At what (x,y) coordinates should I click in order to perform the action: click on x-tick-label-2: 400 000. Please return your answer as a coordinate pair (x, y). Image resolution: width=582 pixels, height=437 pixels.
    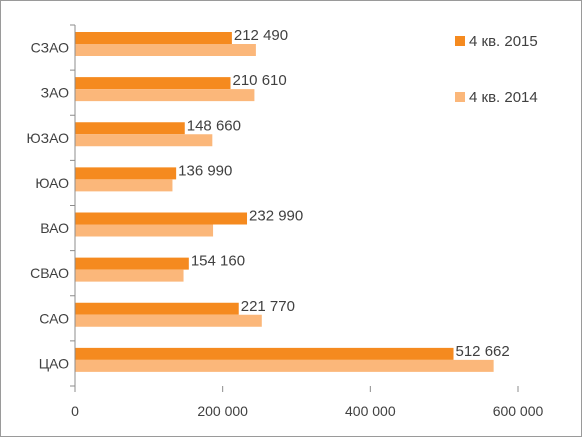
    Looking at the image, I should click on (370, 411).